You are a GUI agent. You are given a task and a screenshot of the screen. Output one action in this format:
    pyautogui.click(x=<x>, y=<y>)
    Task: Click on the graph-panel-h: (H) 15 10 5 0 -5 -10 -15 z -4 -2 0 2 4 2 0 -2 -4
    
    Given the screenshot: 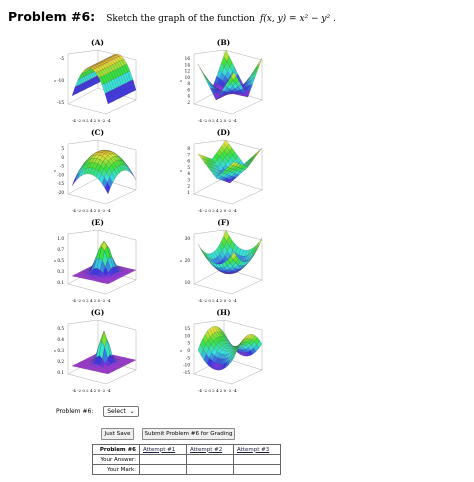 What is the action you would take?
    pyautogui.click(x=223, y=354)
    